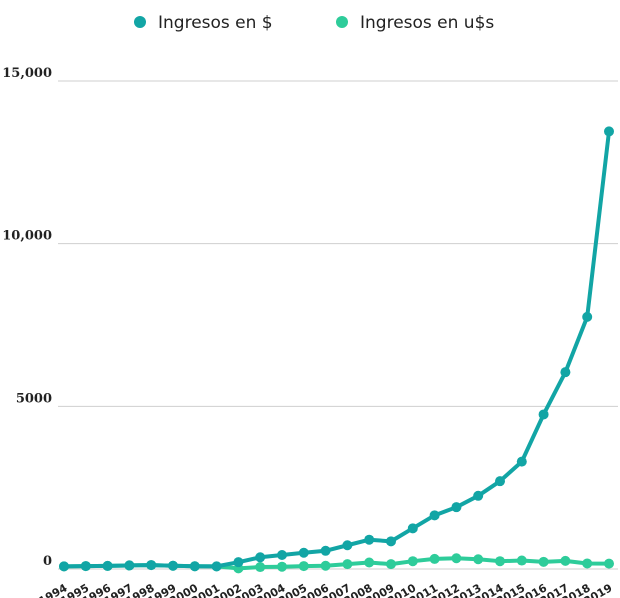 This screenshot has height=598, width=620. What do you see at coordinates (27, 73) in the screenshot?
I see `y-tick-label: 15,000` at bounding box center [27, 73].